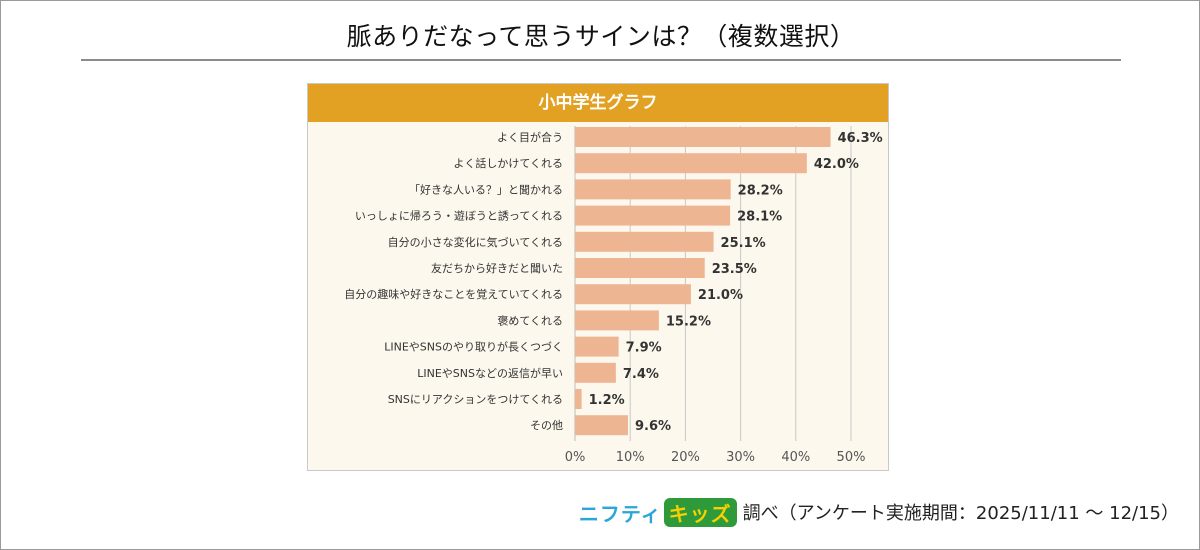 This screenshot has width=1200, height=550. What do you see at coordinates (836, 164) in the screenshot?
I see `value-label-2: 42.0%` at bounding box center [836, 164].